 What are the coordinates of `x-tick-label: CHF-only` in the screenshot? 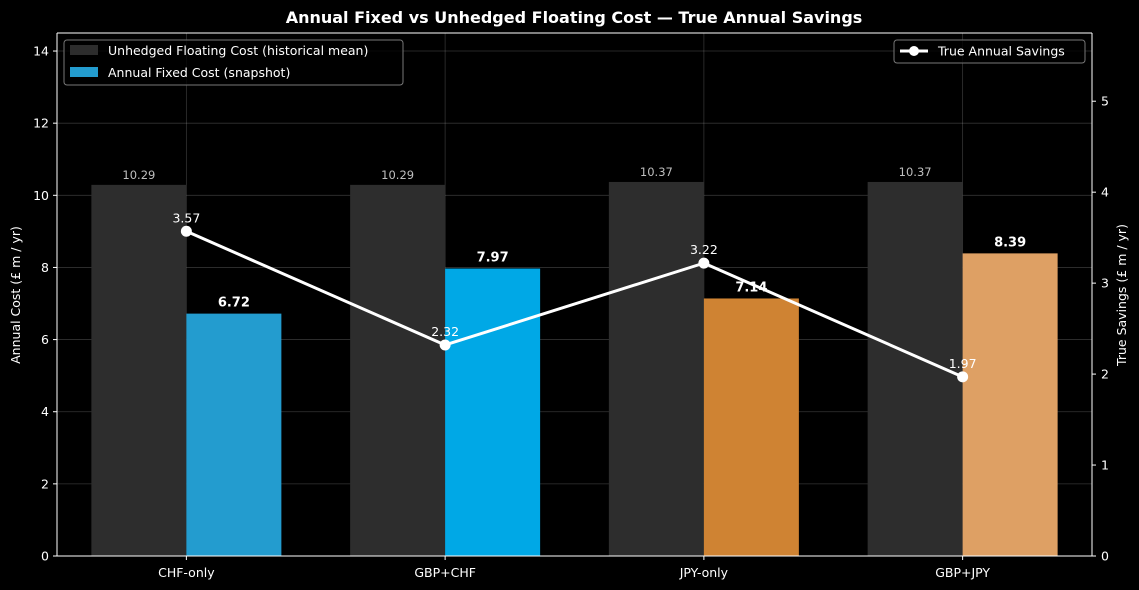 It's located at (186, 572).